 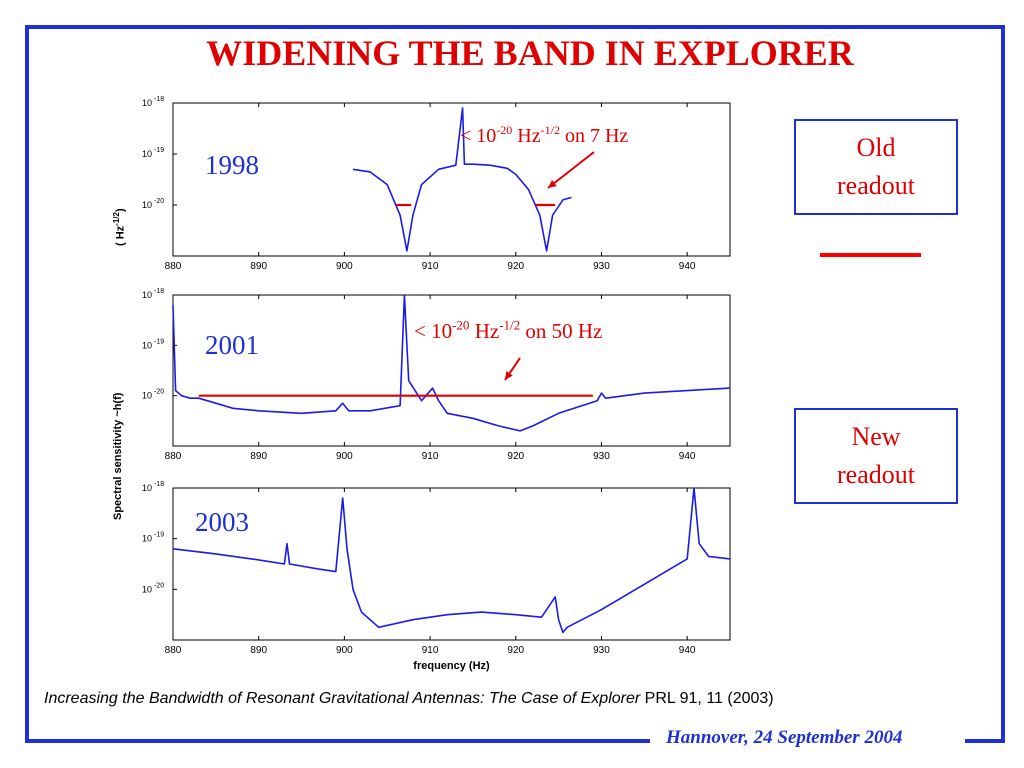 I want to click on plot-frame-1998, so click(x=451, y=179).